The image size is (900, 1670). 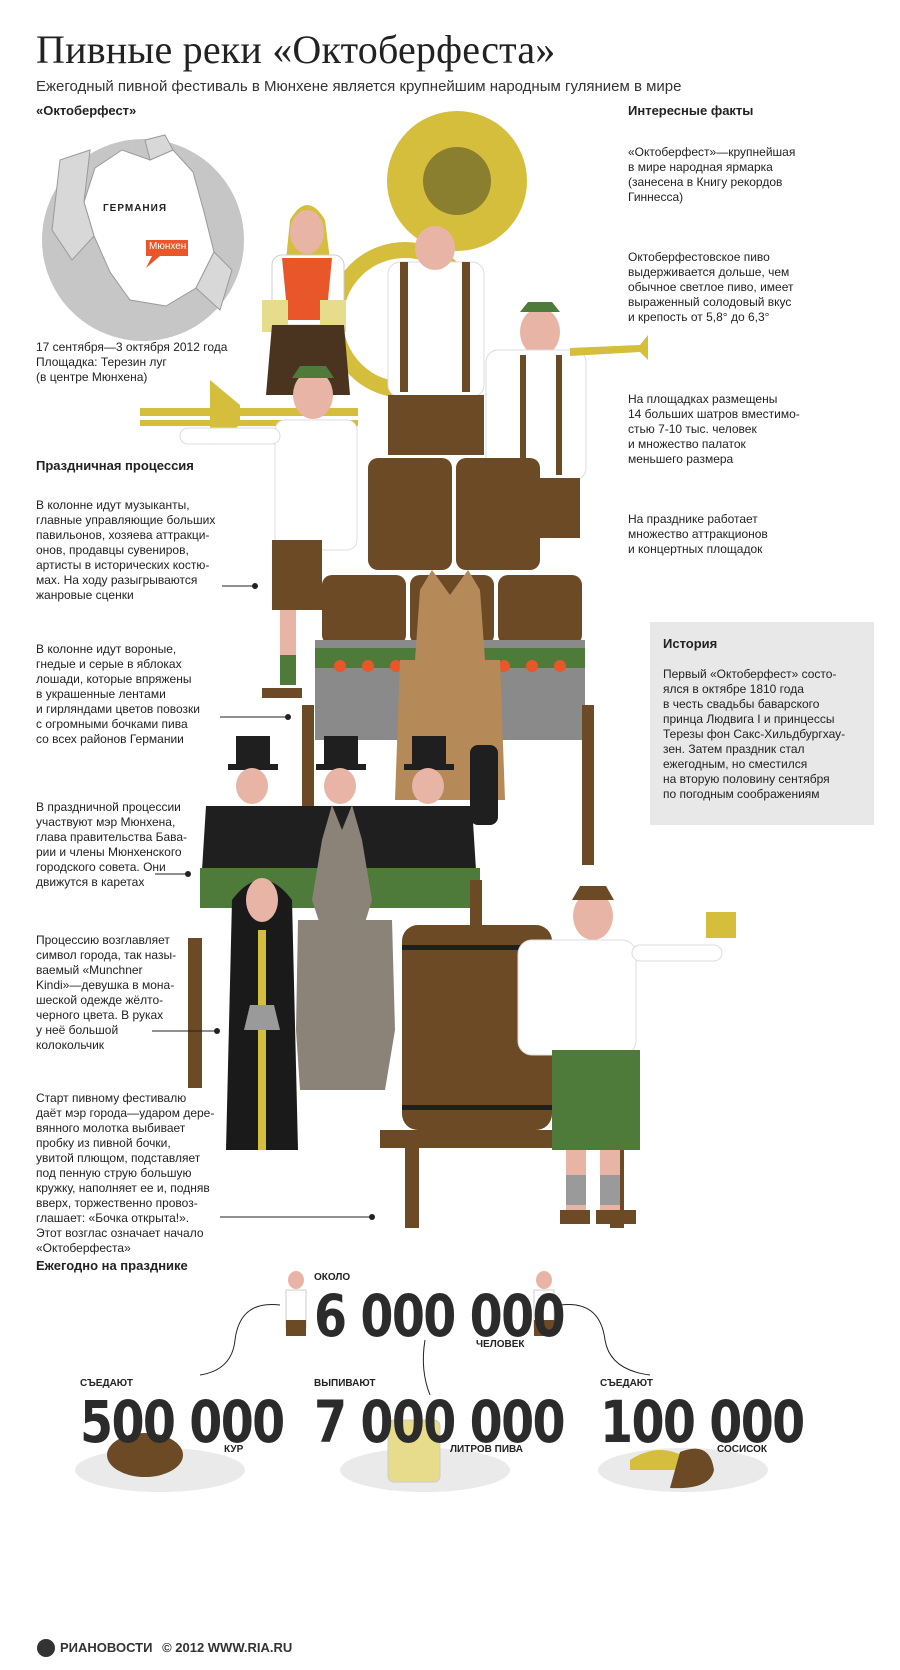 I want to click on footer-copyright: © 2012 WWW.RIA.RU, so click(x=227, y=1647).